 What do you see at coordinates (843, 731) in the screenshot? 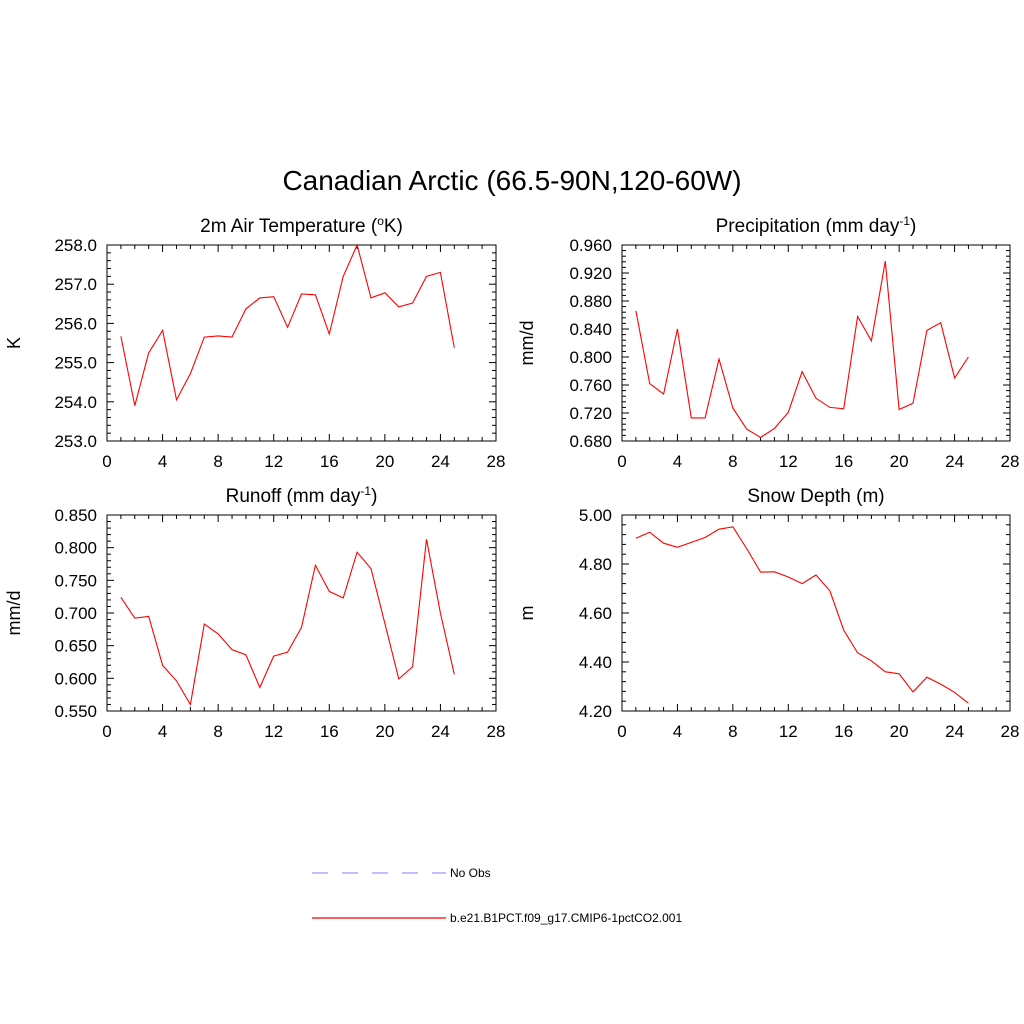
I see `snow-depth-xtick-label: 16` at bounding box center [843, 731].